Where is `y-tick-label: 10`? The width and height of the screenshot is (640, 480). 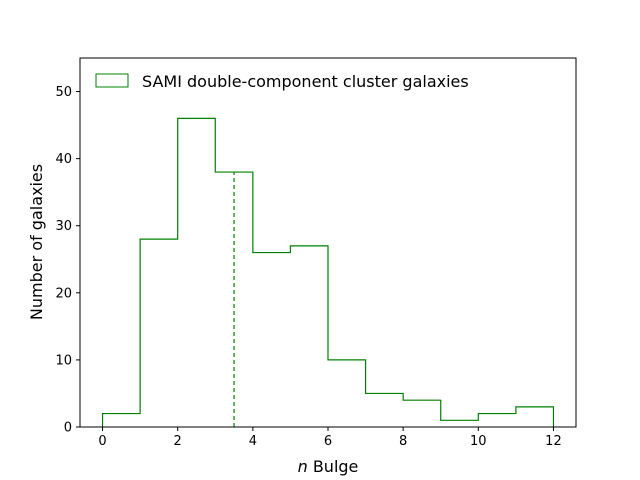
y-tick-label: 10 is located at coordinates (63, 360).